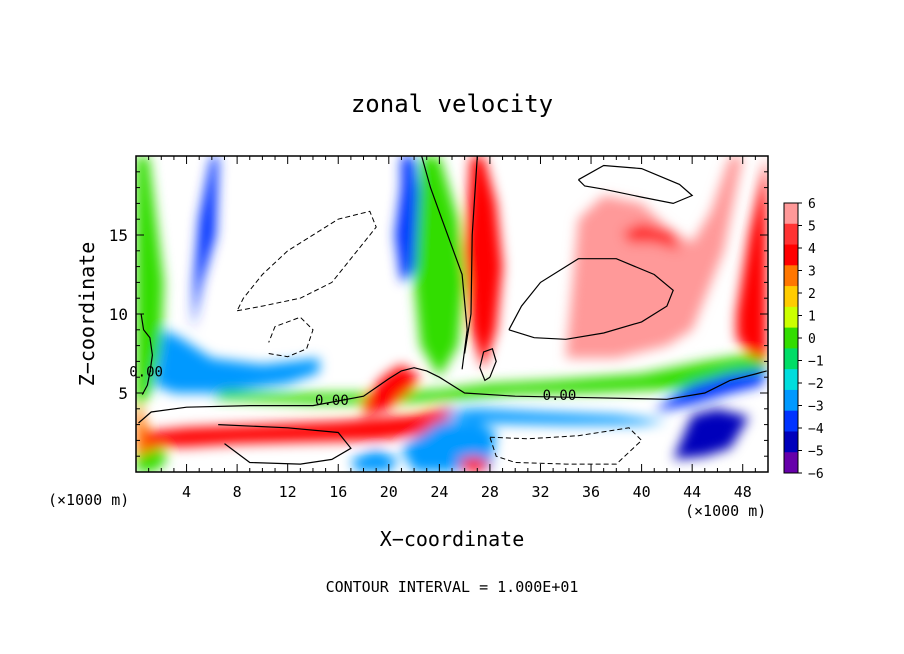  Describe the element at coordinates (812, 272) in the screenshot. I see `colorbar-label-3: 3` at that location.